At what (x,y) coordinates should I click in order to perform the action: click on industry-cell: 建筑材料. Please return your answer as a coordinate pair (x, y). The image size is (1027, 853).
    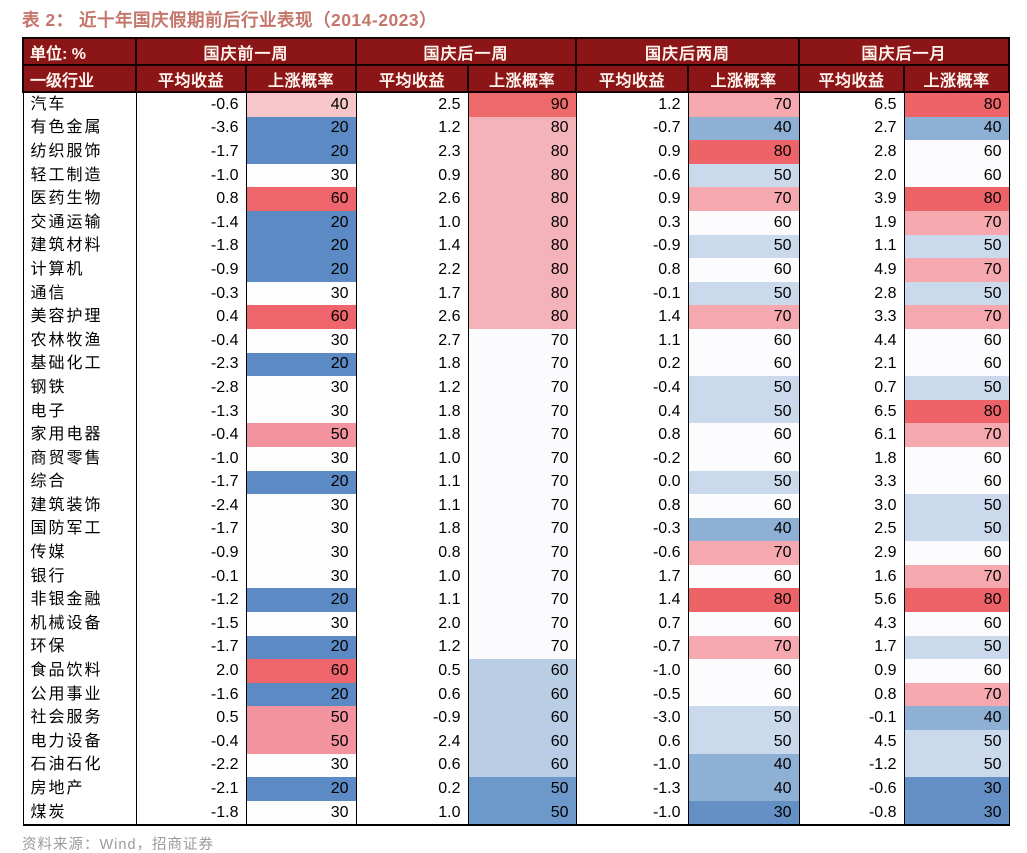
    Looking at the image, I should click on (79, 246).